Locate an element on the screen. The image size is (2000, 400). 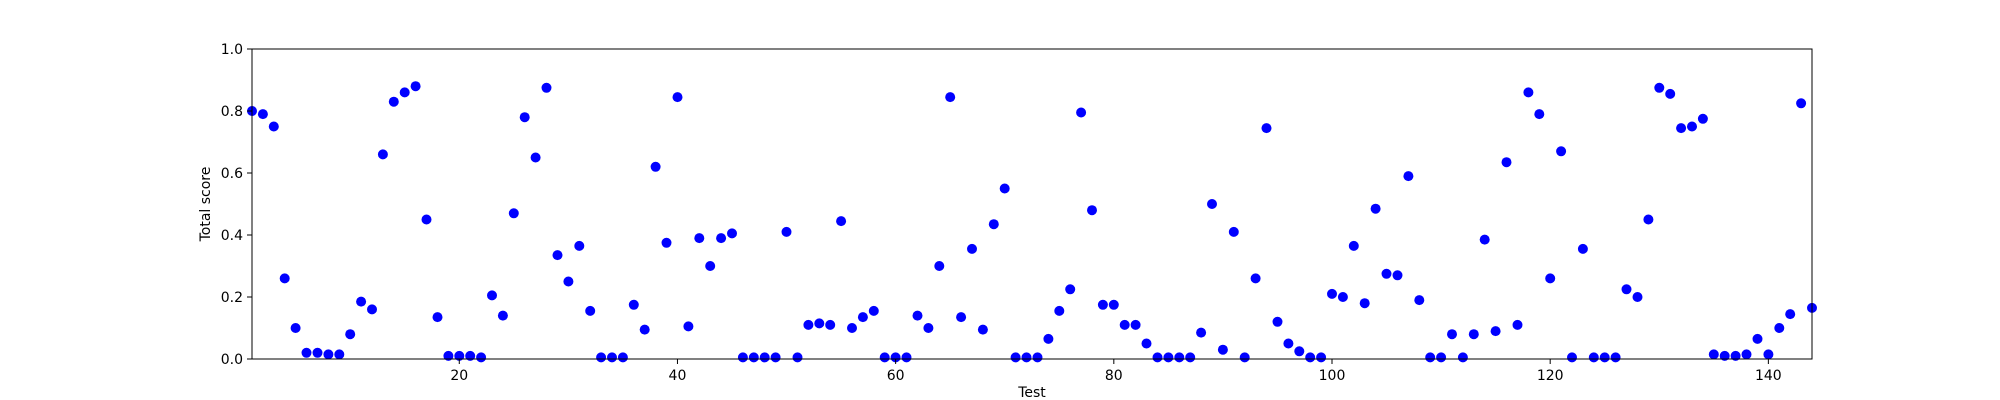
y-tick-label: 1.0 is located at coordinates (232, 50).